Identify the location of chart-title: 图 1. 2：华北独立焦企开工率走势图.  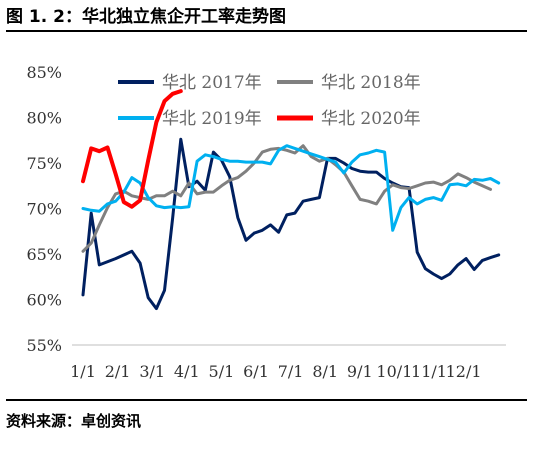
(146, 17).